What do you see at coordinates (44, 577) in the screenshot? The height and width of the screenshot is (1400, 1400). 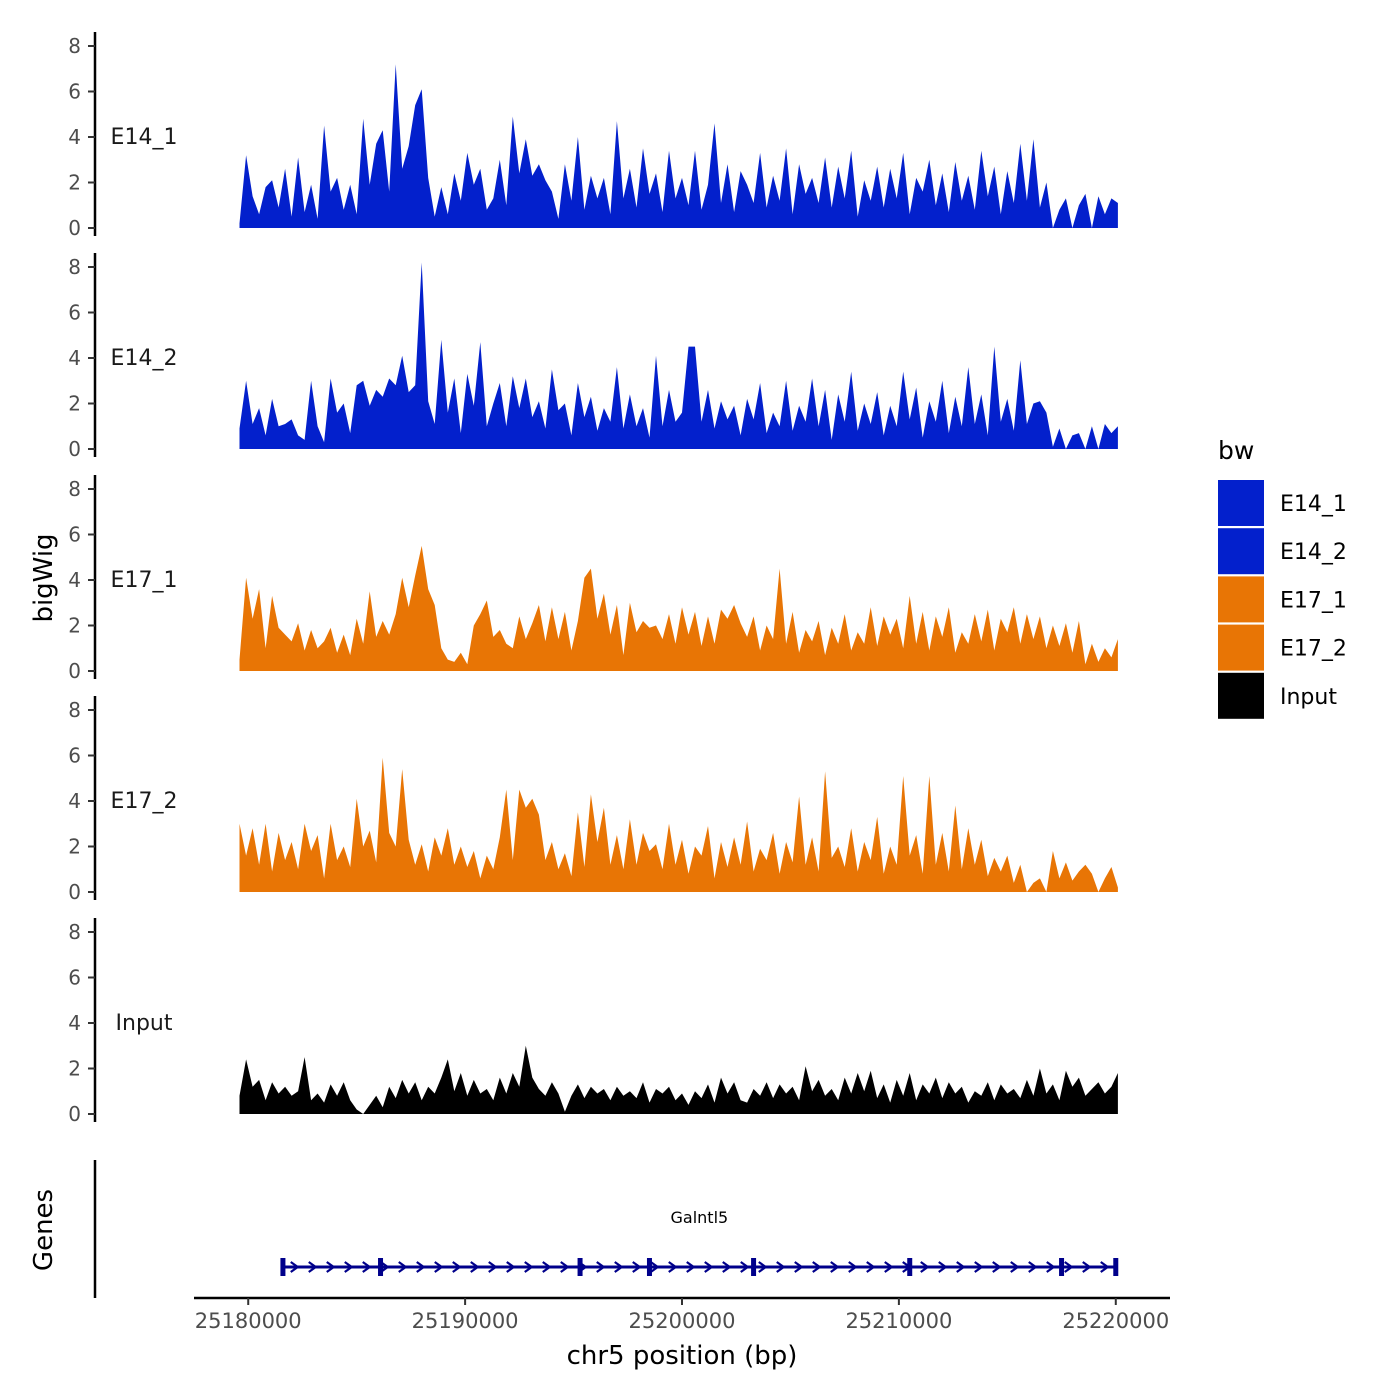 I see `y-axis-label: bigWig` at bounding box center [44, 577].